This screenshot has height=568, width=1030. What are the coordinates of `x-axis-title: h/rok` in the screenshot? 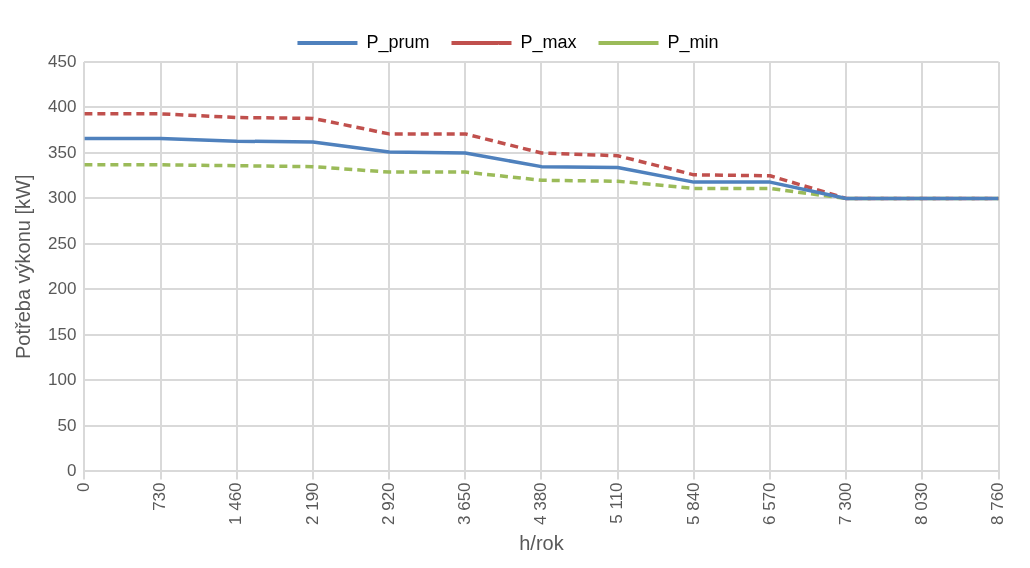 It's located at (542, 542).